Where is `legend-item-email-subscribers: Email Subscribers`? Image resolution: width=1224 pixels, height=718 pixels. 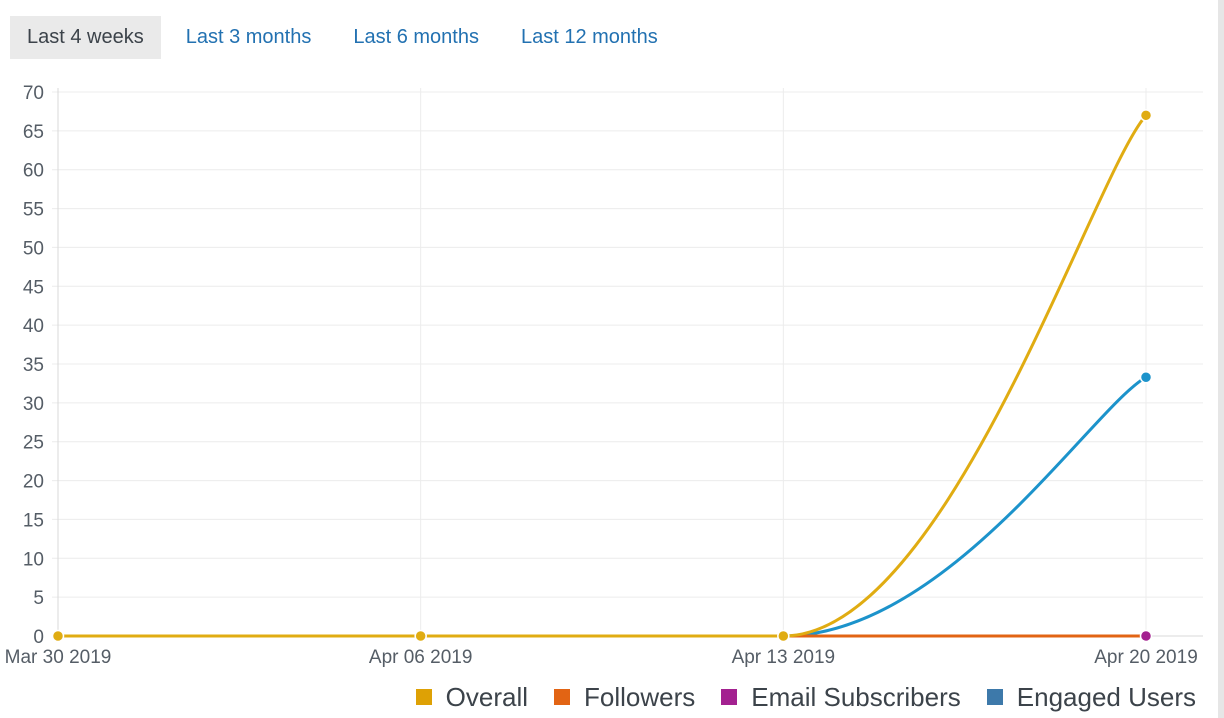 legend-item-email-subscribers: Email Subscribers is located at coordinates (841, 697).